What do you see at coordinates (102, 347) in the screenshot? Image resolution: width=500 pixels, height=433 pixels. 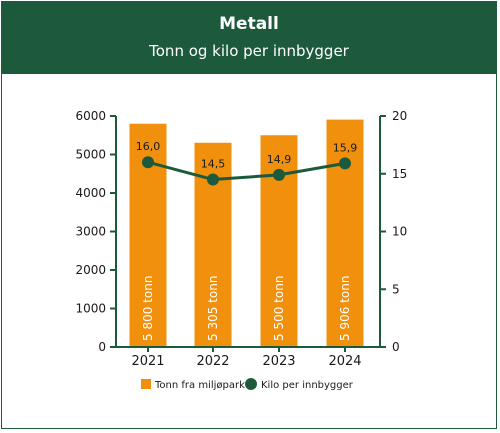 I see `left-tick-label-0: 0` at bounding box center [102, 347].